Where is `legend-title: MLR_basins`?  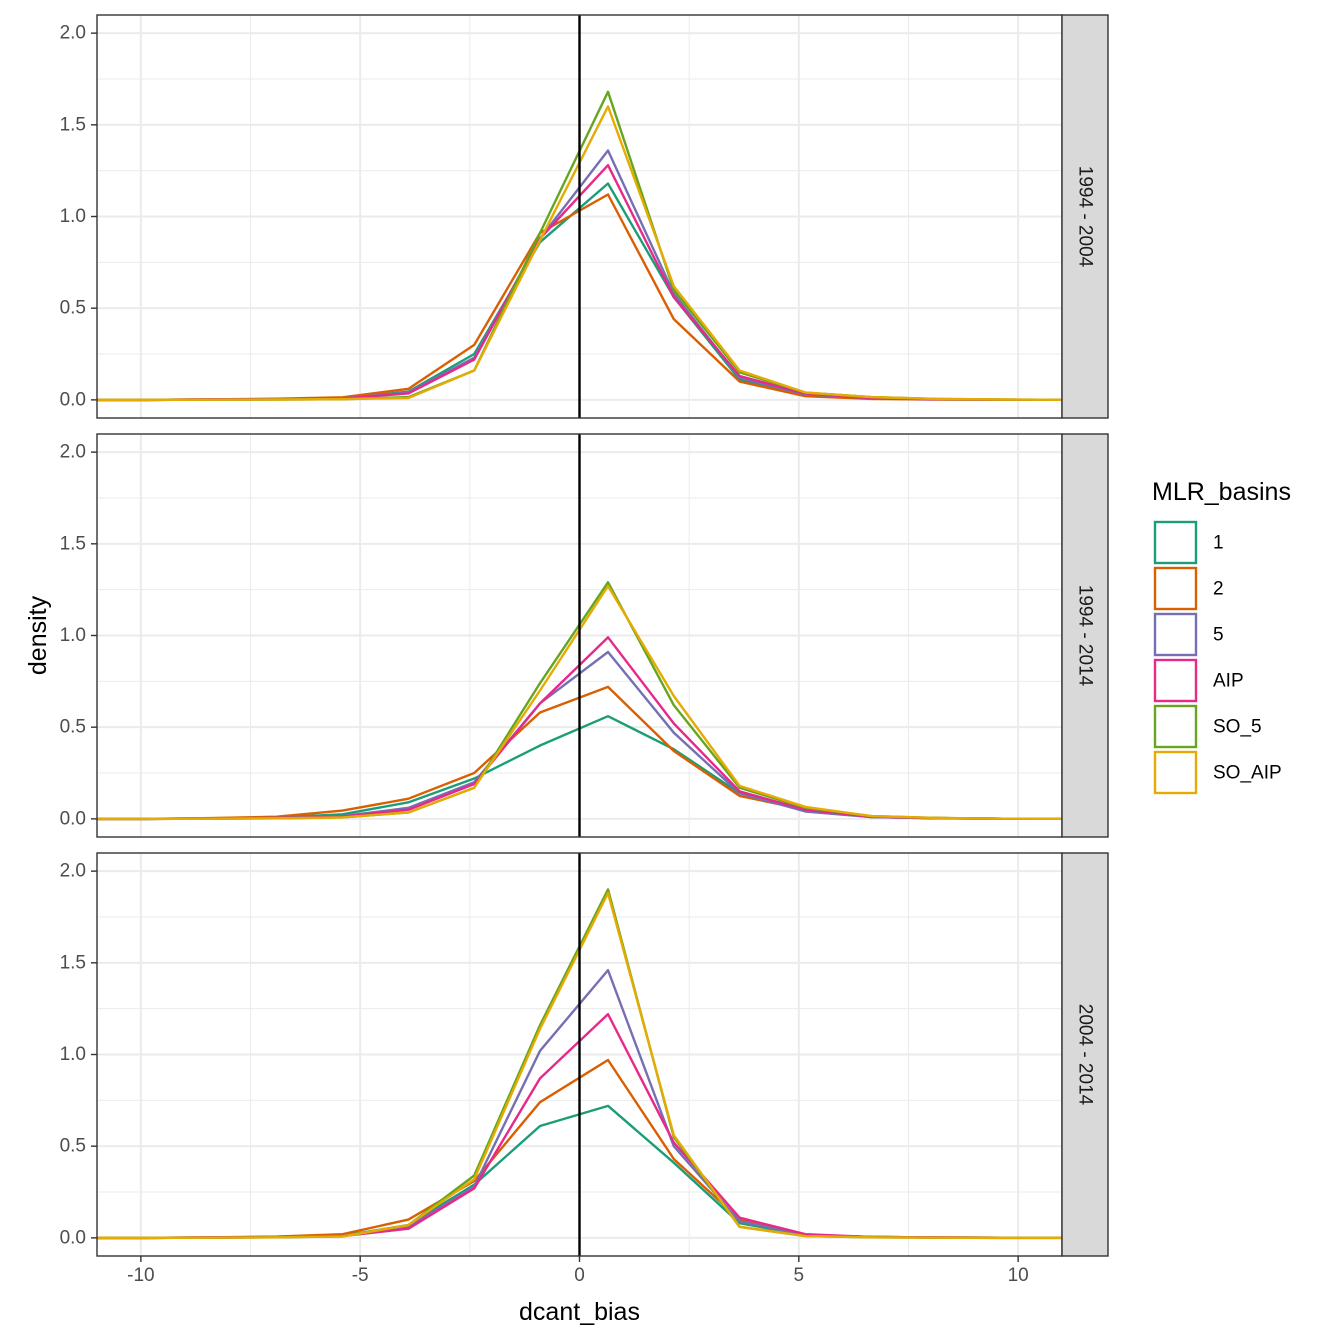
legend-title: MLR_basins is located at coordinates (1221, 492).